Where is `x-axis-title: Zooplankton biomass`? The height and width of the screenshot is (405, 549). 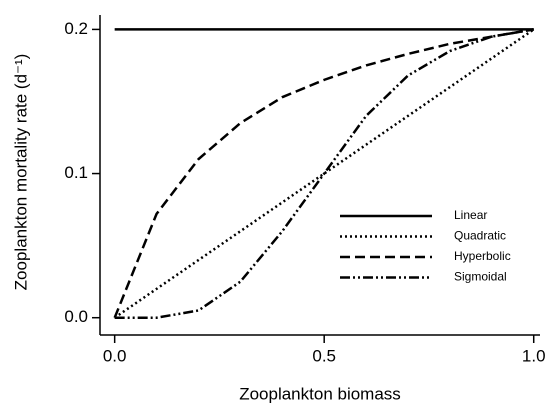
x-axis-title: Zooplankton biomass is located at coordinates (320, 393).